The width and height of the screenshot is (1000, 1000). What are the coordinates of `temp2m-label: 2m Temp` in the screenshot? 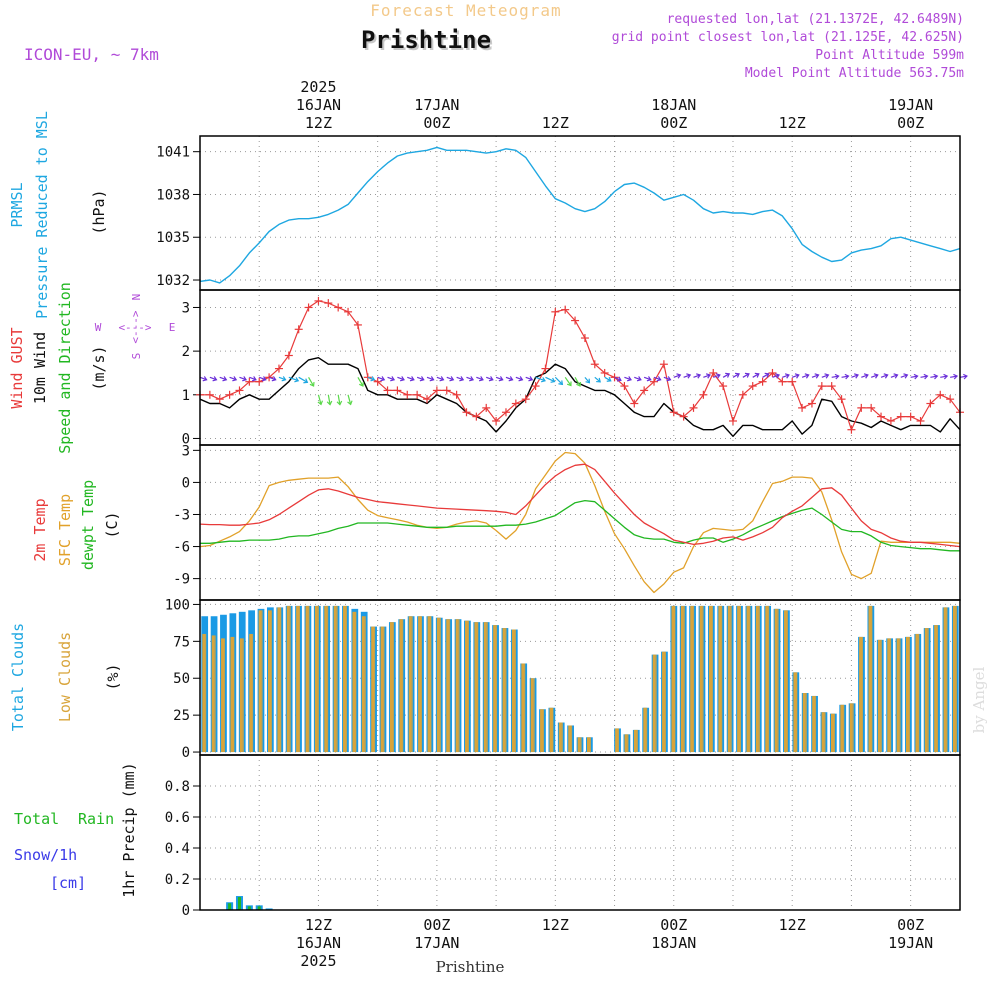 It's located at (40, 529).